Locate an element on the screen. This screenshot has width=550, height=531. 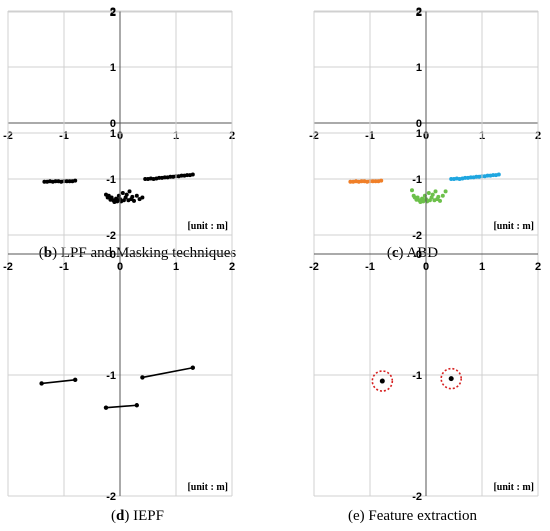
y-tick-label-e: 2 is located at coordinates (419, 13).